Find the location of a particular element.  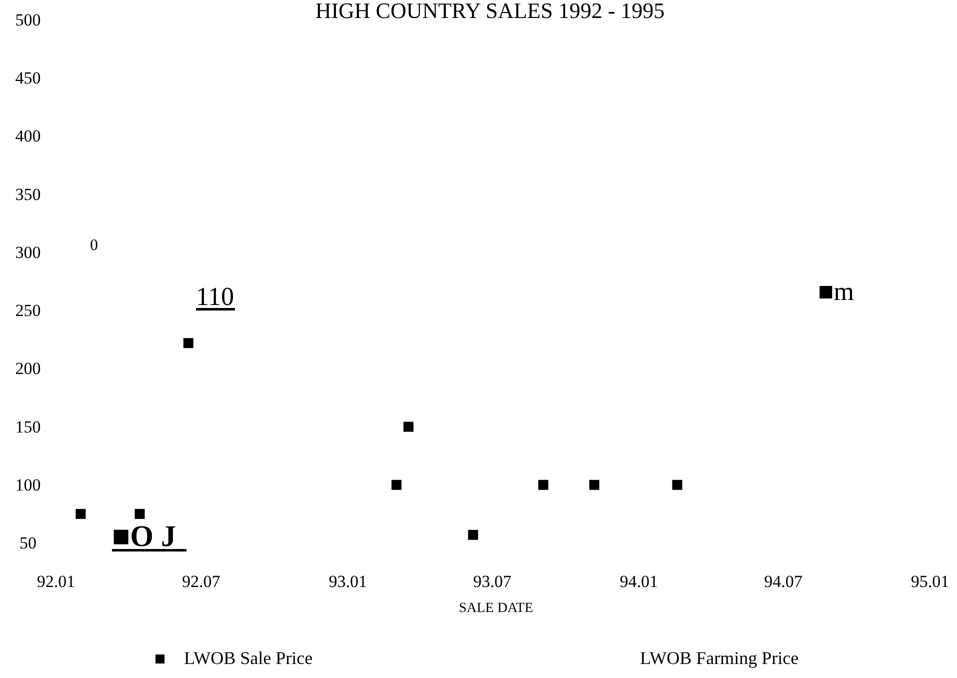

y-tick-label: 250 is located at coordinates (28, 310).